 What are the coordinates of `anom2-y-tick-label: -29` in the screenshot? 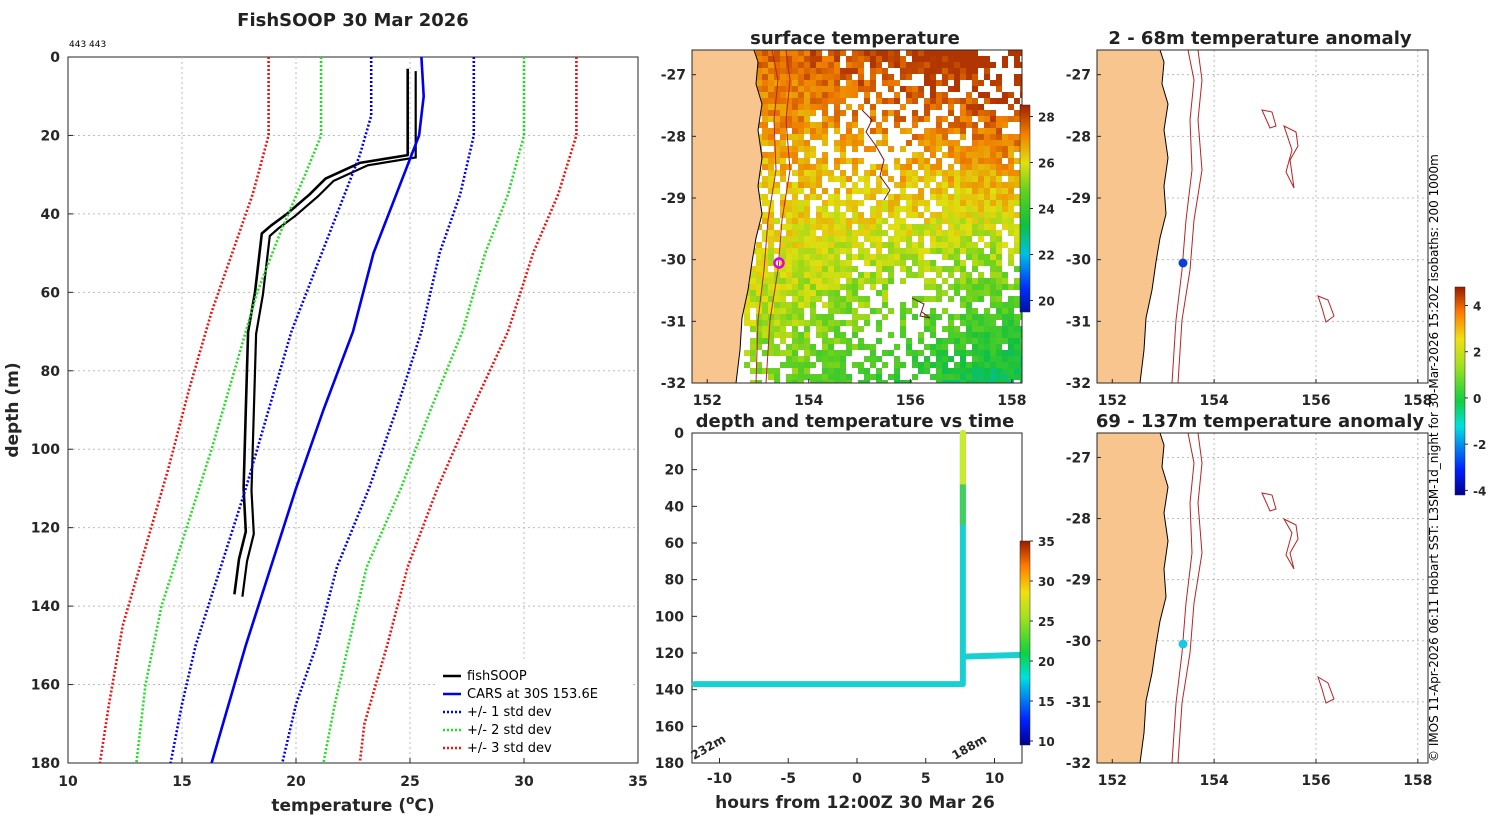 It's located at (1078, 581).